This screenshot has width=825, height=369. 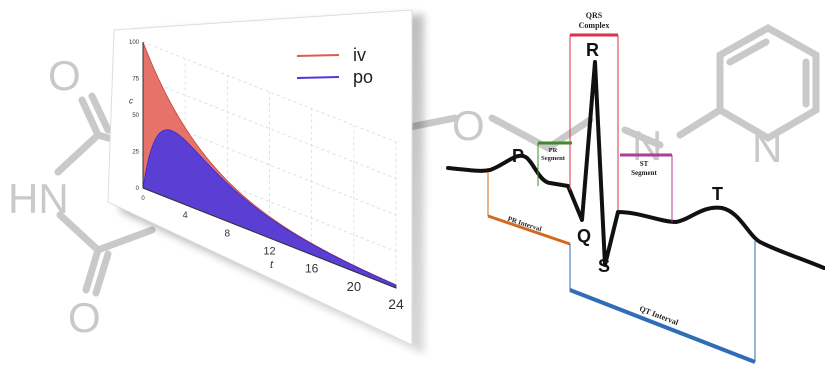 I want to click on qrs-complex-label-bottom: Complex, so click(x=594, y=25).